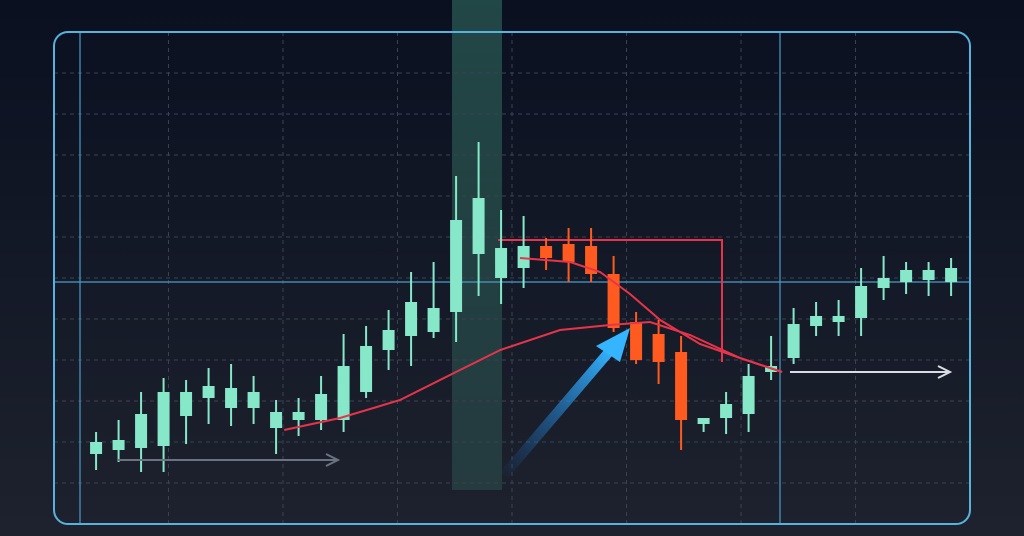  I want to click on range-box, so click(610, 300).